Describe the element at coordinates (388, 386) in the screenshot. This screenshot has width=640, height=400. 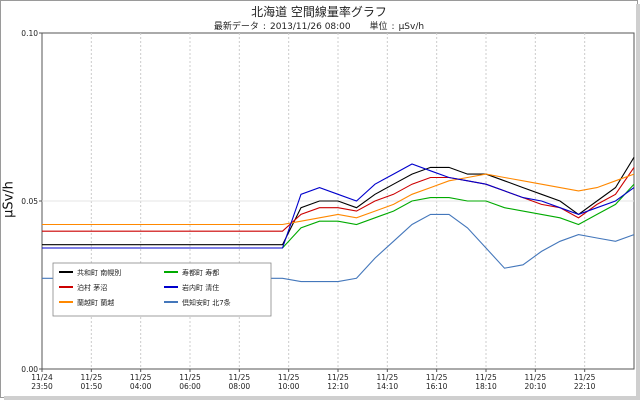
I see `x-tick-time: 14:10` at that location.